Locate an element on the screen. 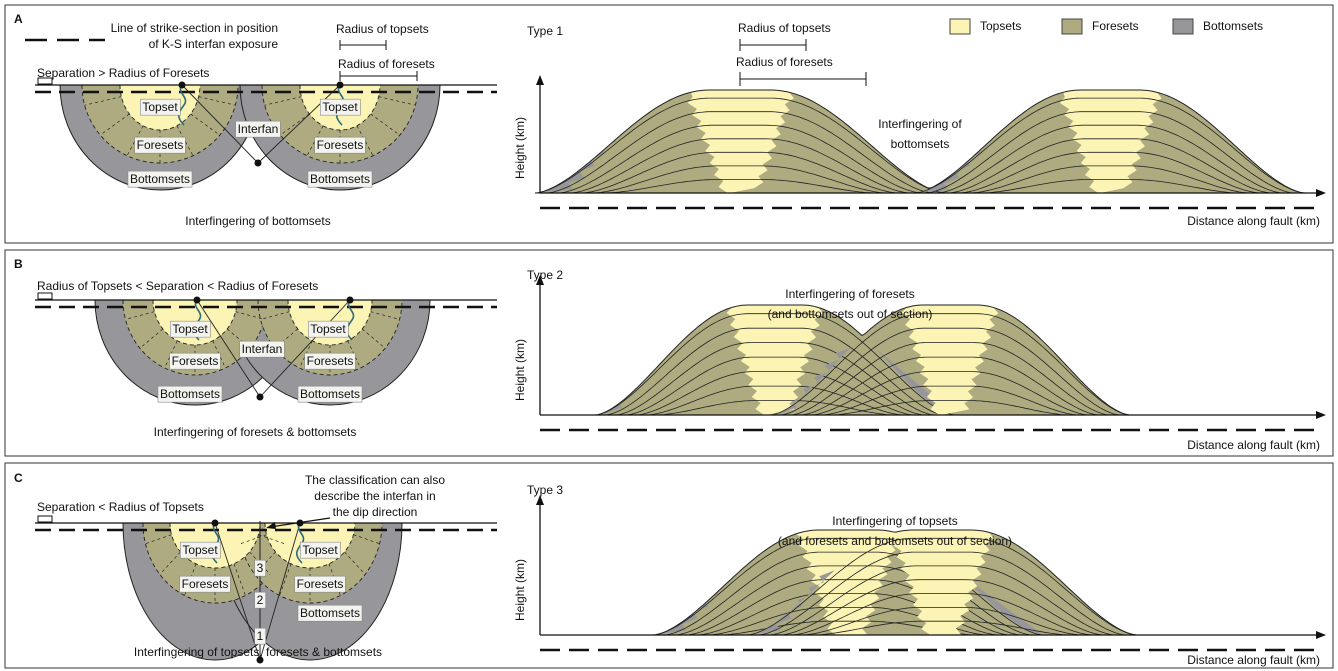  section-layers is located at coordinates (862, 360).